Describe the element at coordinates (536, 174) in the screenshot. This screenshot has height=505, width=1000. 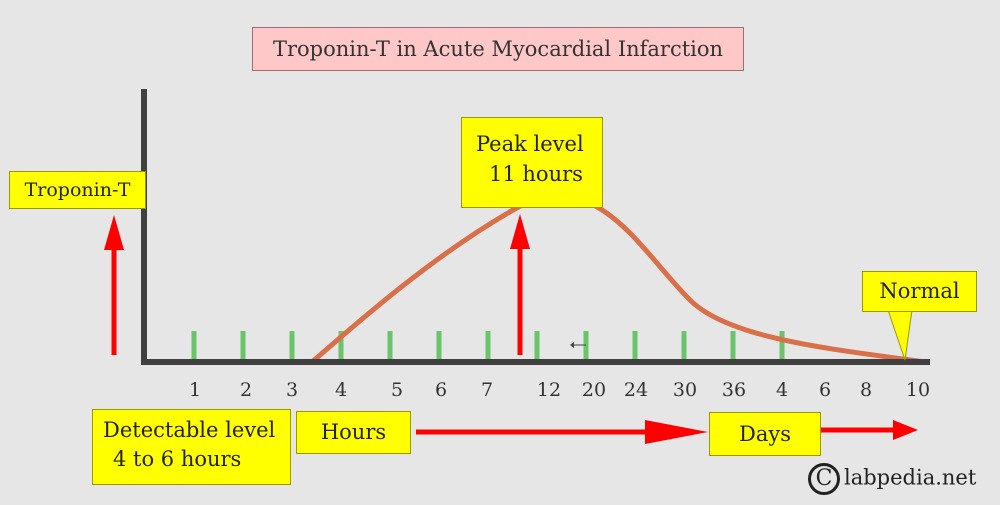
I see `peak-label-line2: 11 hours` at that location.